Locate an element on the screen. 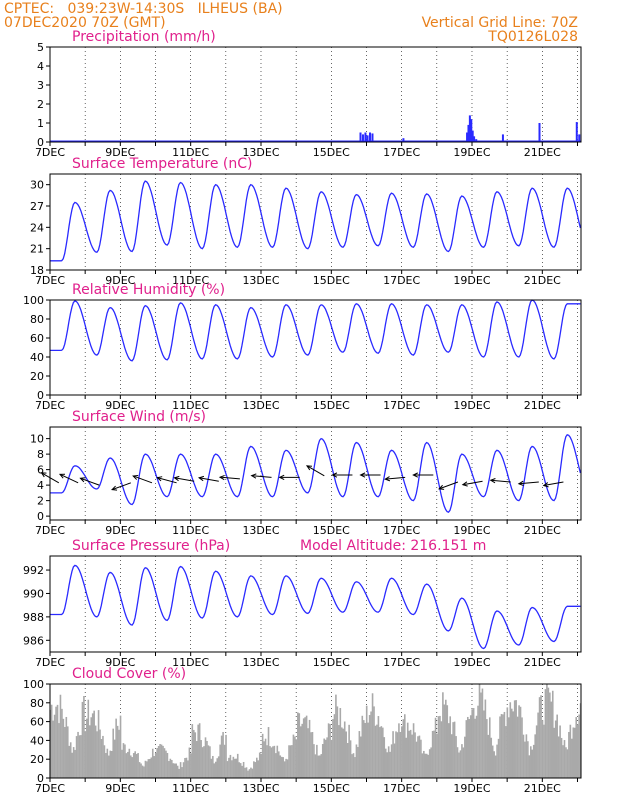  wind-series-line is located at coordinates (316, 473).